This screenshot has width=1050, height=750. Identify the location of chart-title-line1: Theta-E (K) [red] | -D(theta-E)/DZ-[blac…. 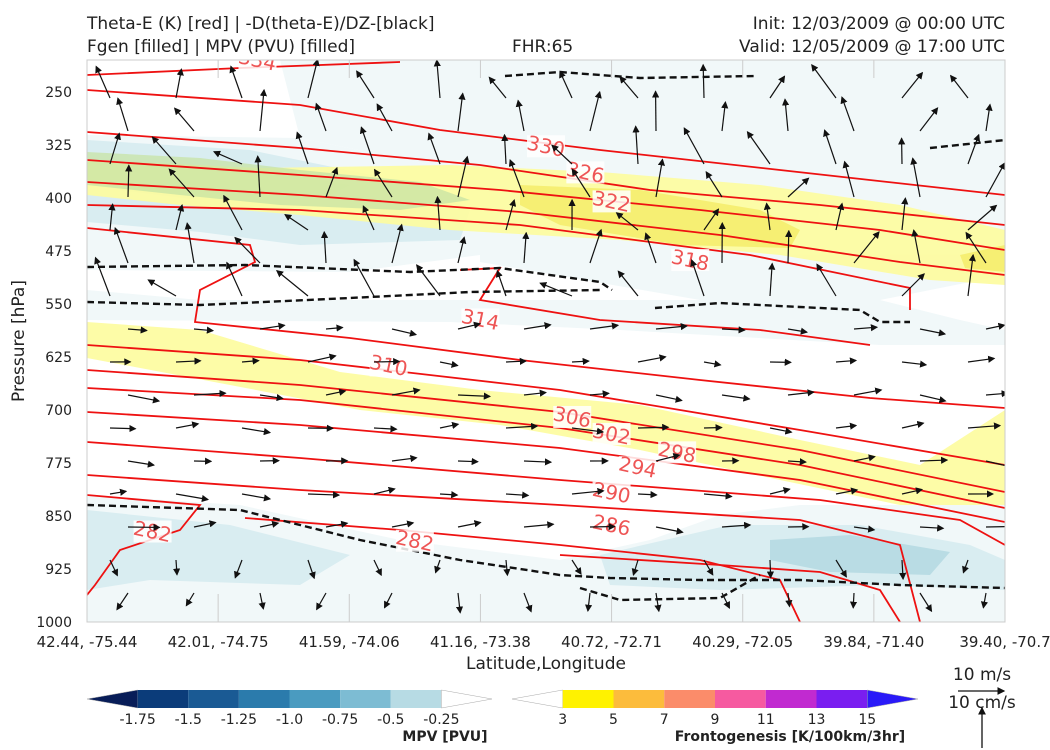
(261, 24).